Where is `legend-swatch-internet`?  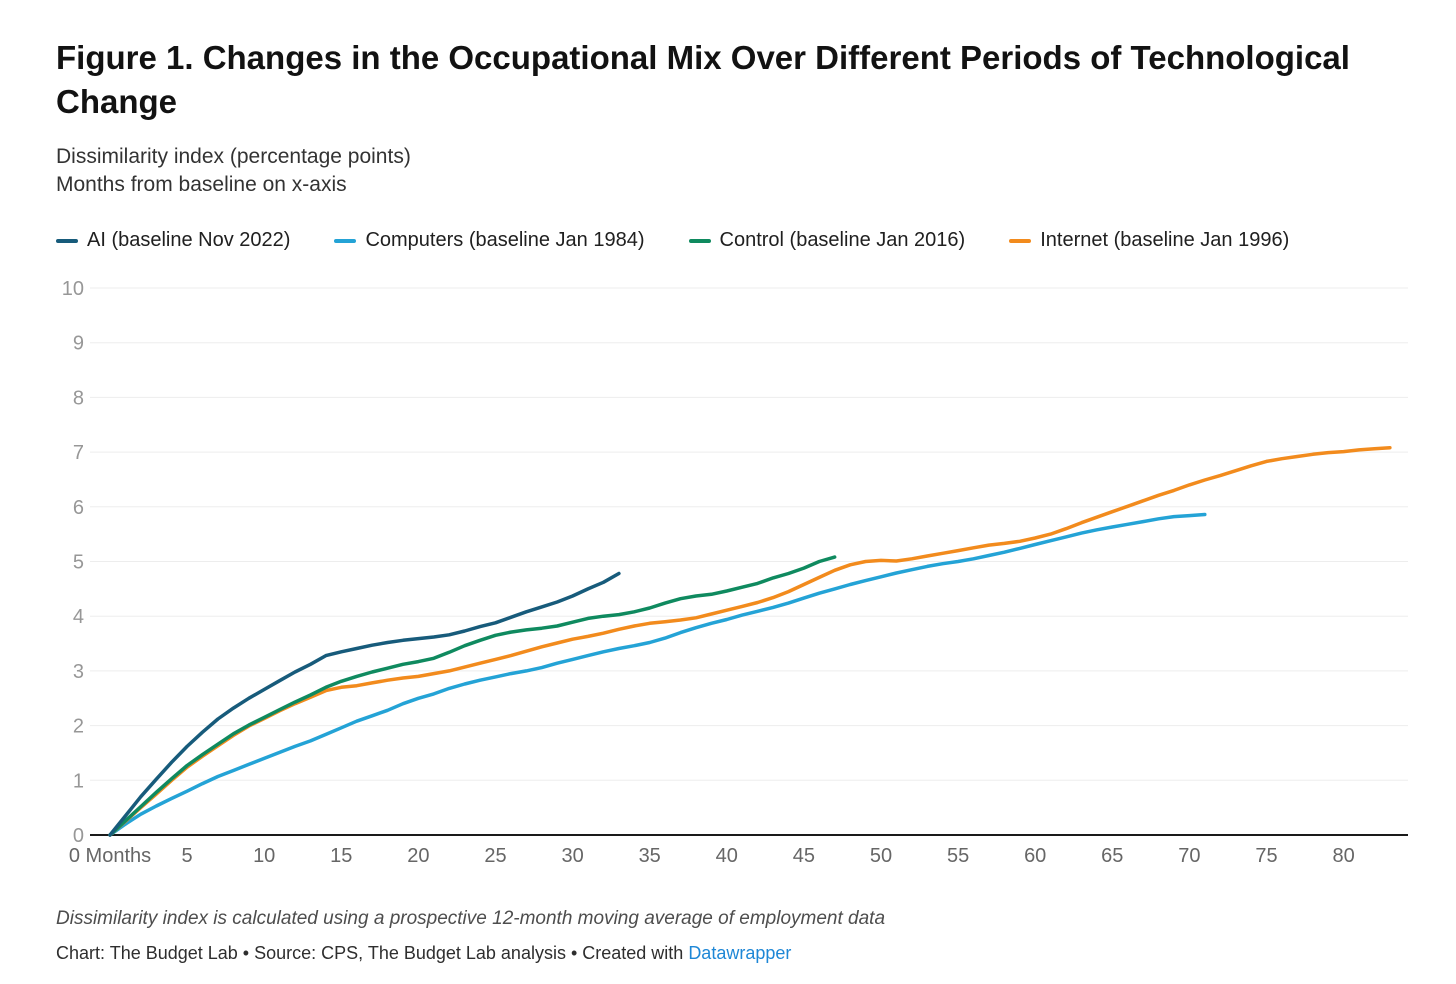
legend-swatch-internet is located at coordinates (1020, 240).